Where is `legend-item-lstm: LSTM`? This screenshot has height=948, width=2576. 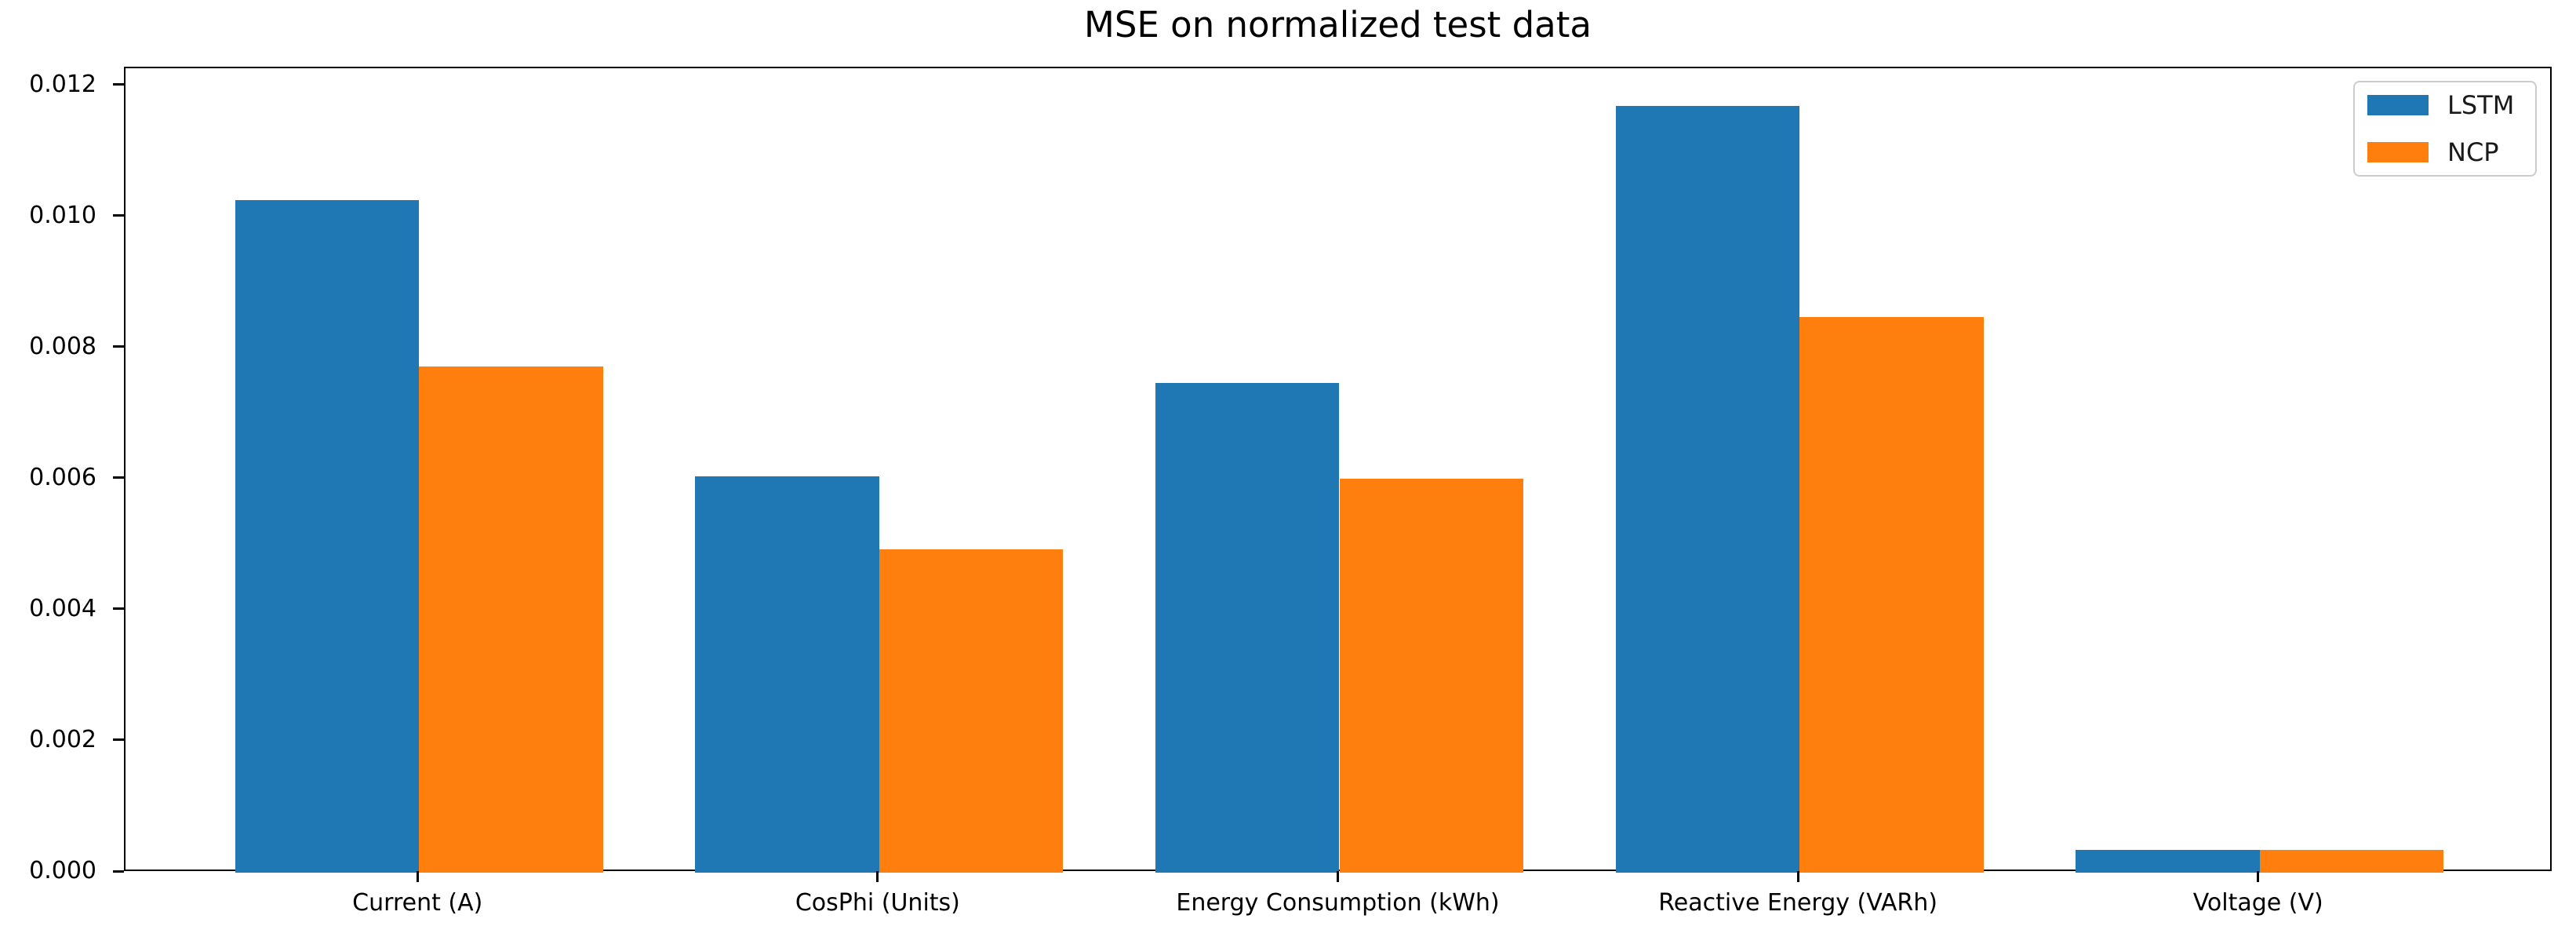 legend-item-lstm: LSTM is located at coordinates (2445, 105).